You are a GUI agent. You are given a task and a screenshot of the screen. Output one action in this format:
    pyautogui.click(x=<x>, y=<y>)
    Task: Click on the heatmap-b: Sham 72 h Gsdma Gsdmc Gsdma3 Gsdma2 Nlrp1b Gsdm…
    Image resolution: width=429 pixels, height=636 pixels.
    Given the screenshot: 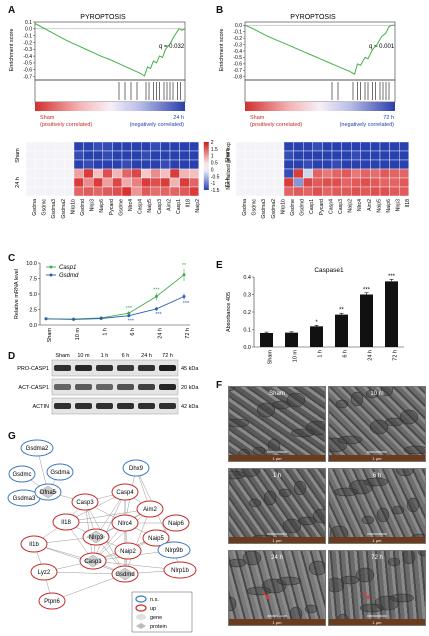 What is the action you would take?
    pyautogui.click(x=318, y=180)
    